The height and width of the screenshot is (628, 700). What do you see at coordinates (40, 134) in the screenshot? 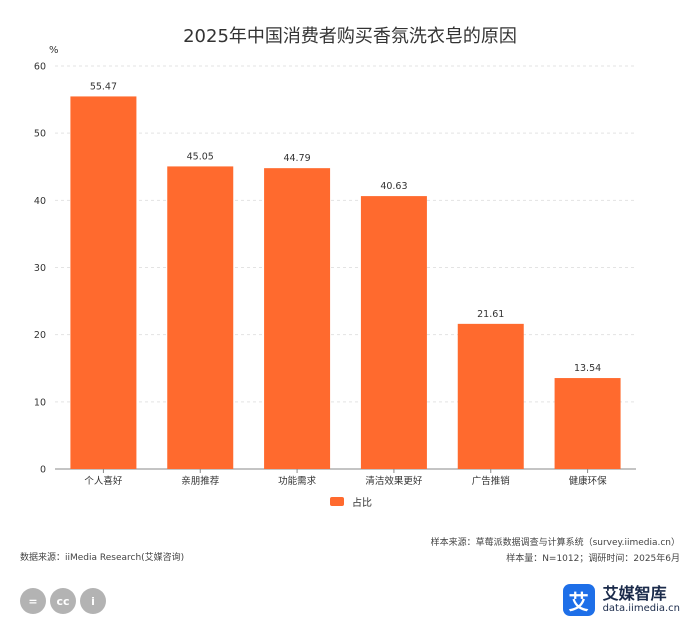
I see `y-tick-label: 50` at bounding box center [40, 134].